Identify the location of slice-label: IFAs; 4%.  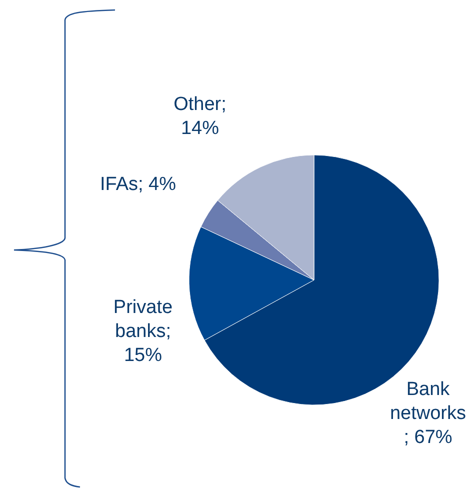
(138, 184).